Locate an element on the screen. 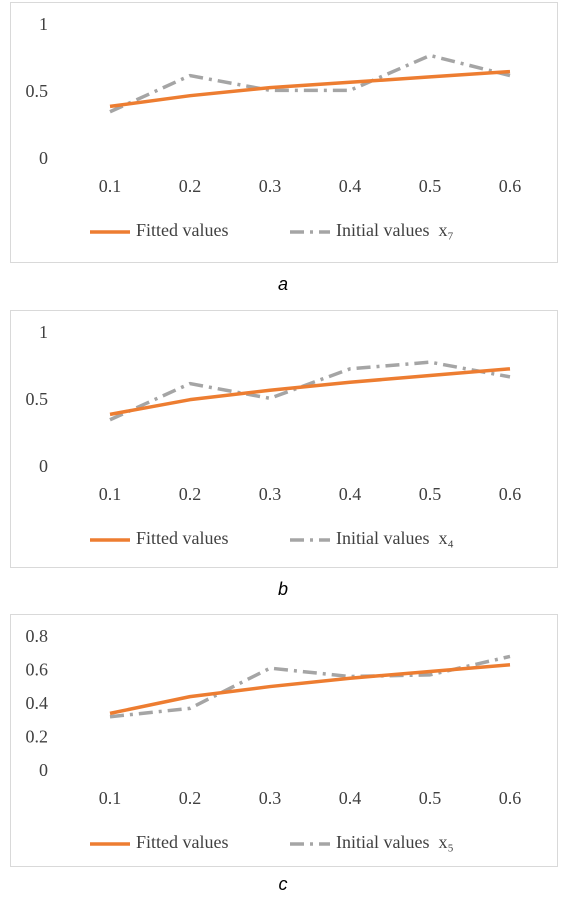 The image size is (566, 898). y-tick-label: 0.2 is located at coordinates (37, 737).